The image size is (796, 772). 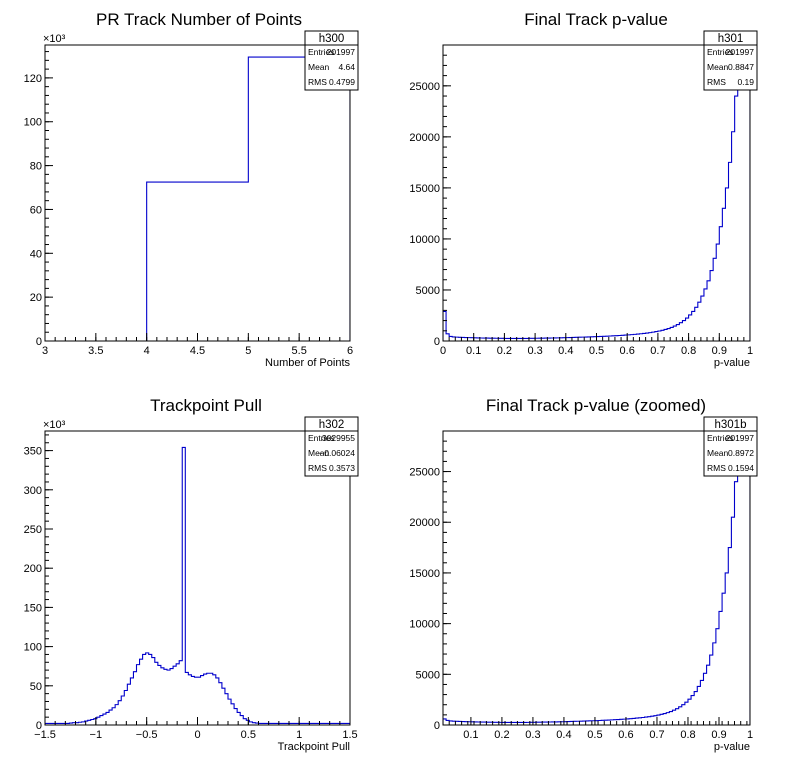 I want to click on y-tick-label: 80, so click(x=36, y=167).